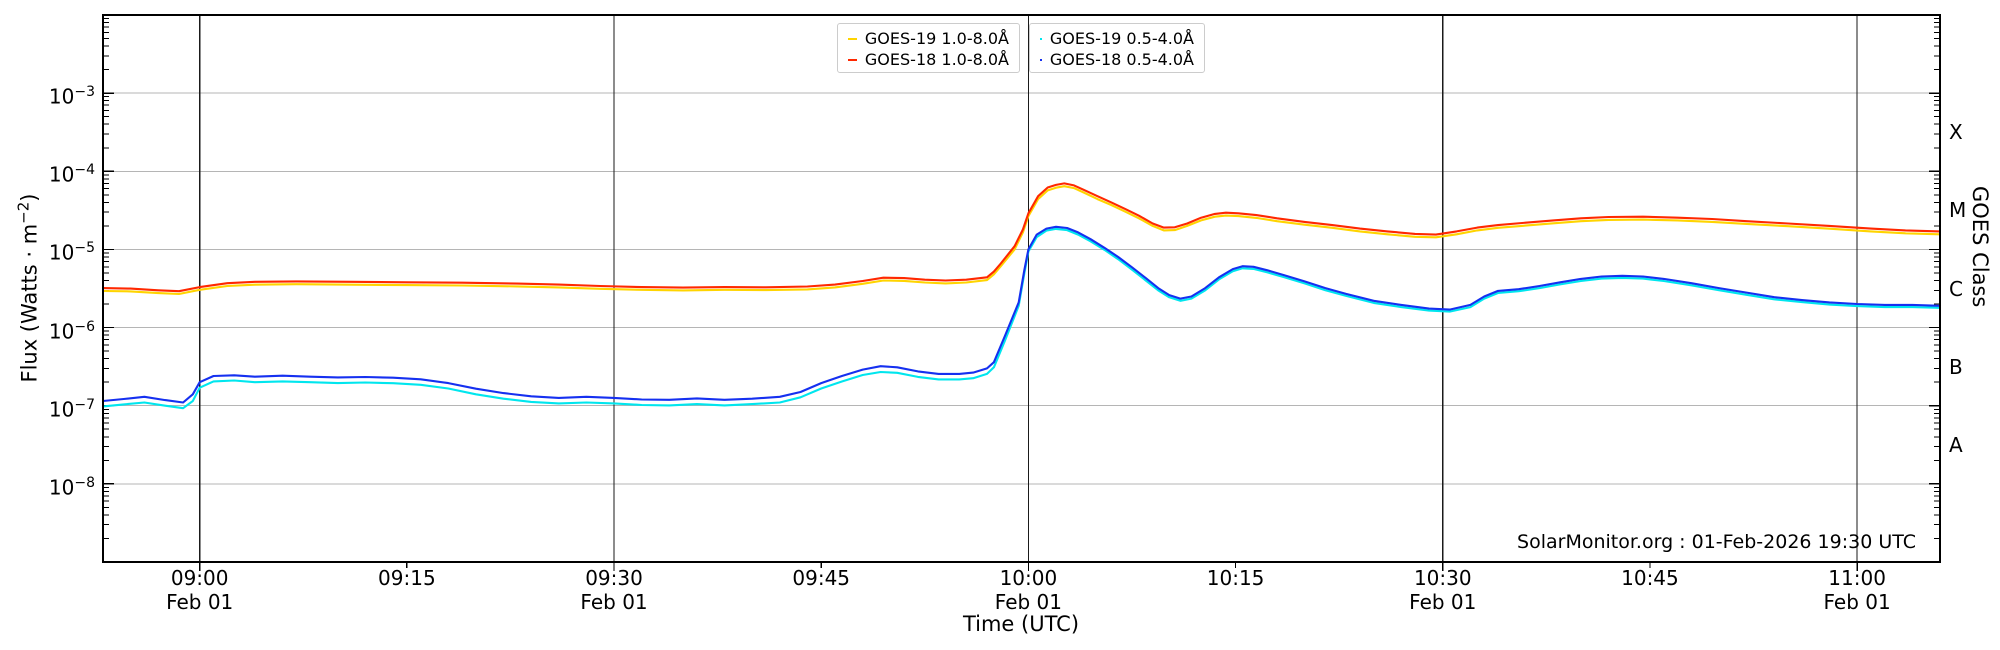  Describe the element at coordinates (1956, 366) in the screenshot. I see `goes-class-label-B: B` at that location.